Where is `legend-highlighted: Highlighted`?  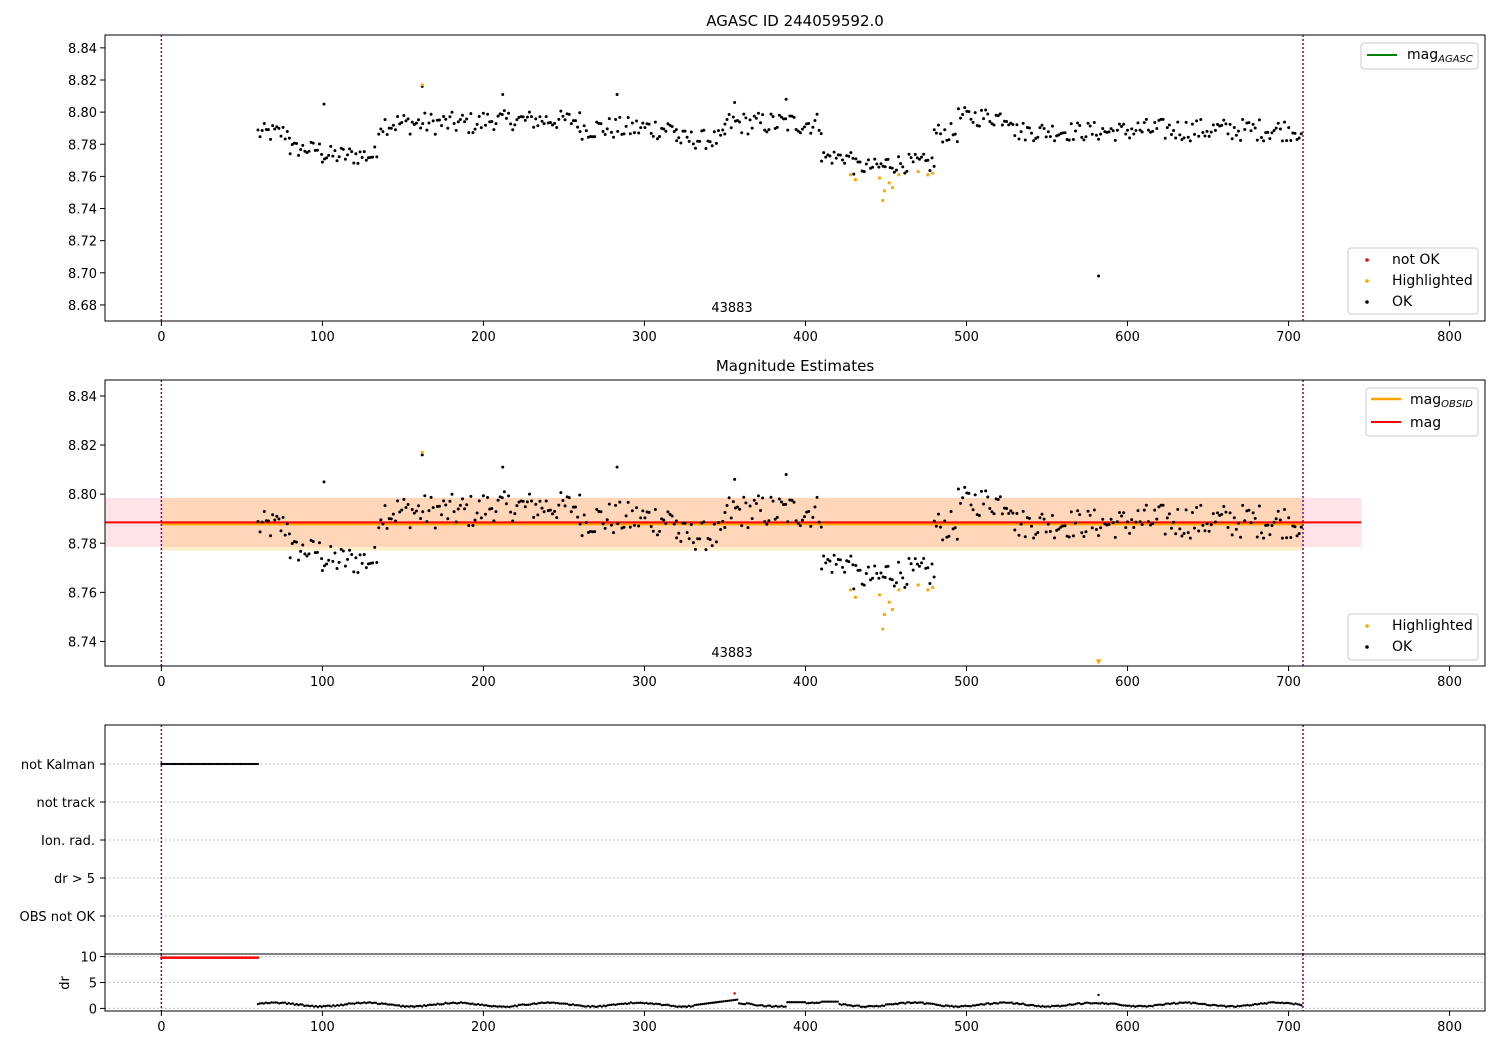
legend-highlighted: Highlighted is located at coordinates (1432, 281).